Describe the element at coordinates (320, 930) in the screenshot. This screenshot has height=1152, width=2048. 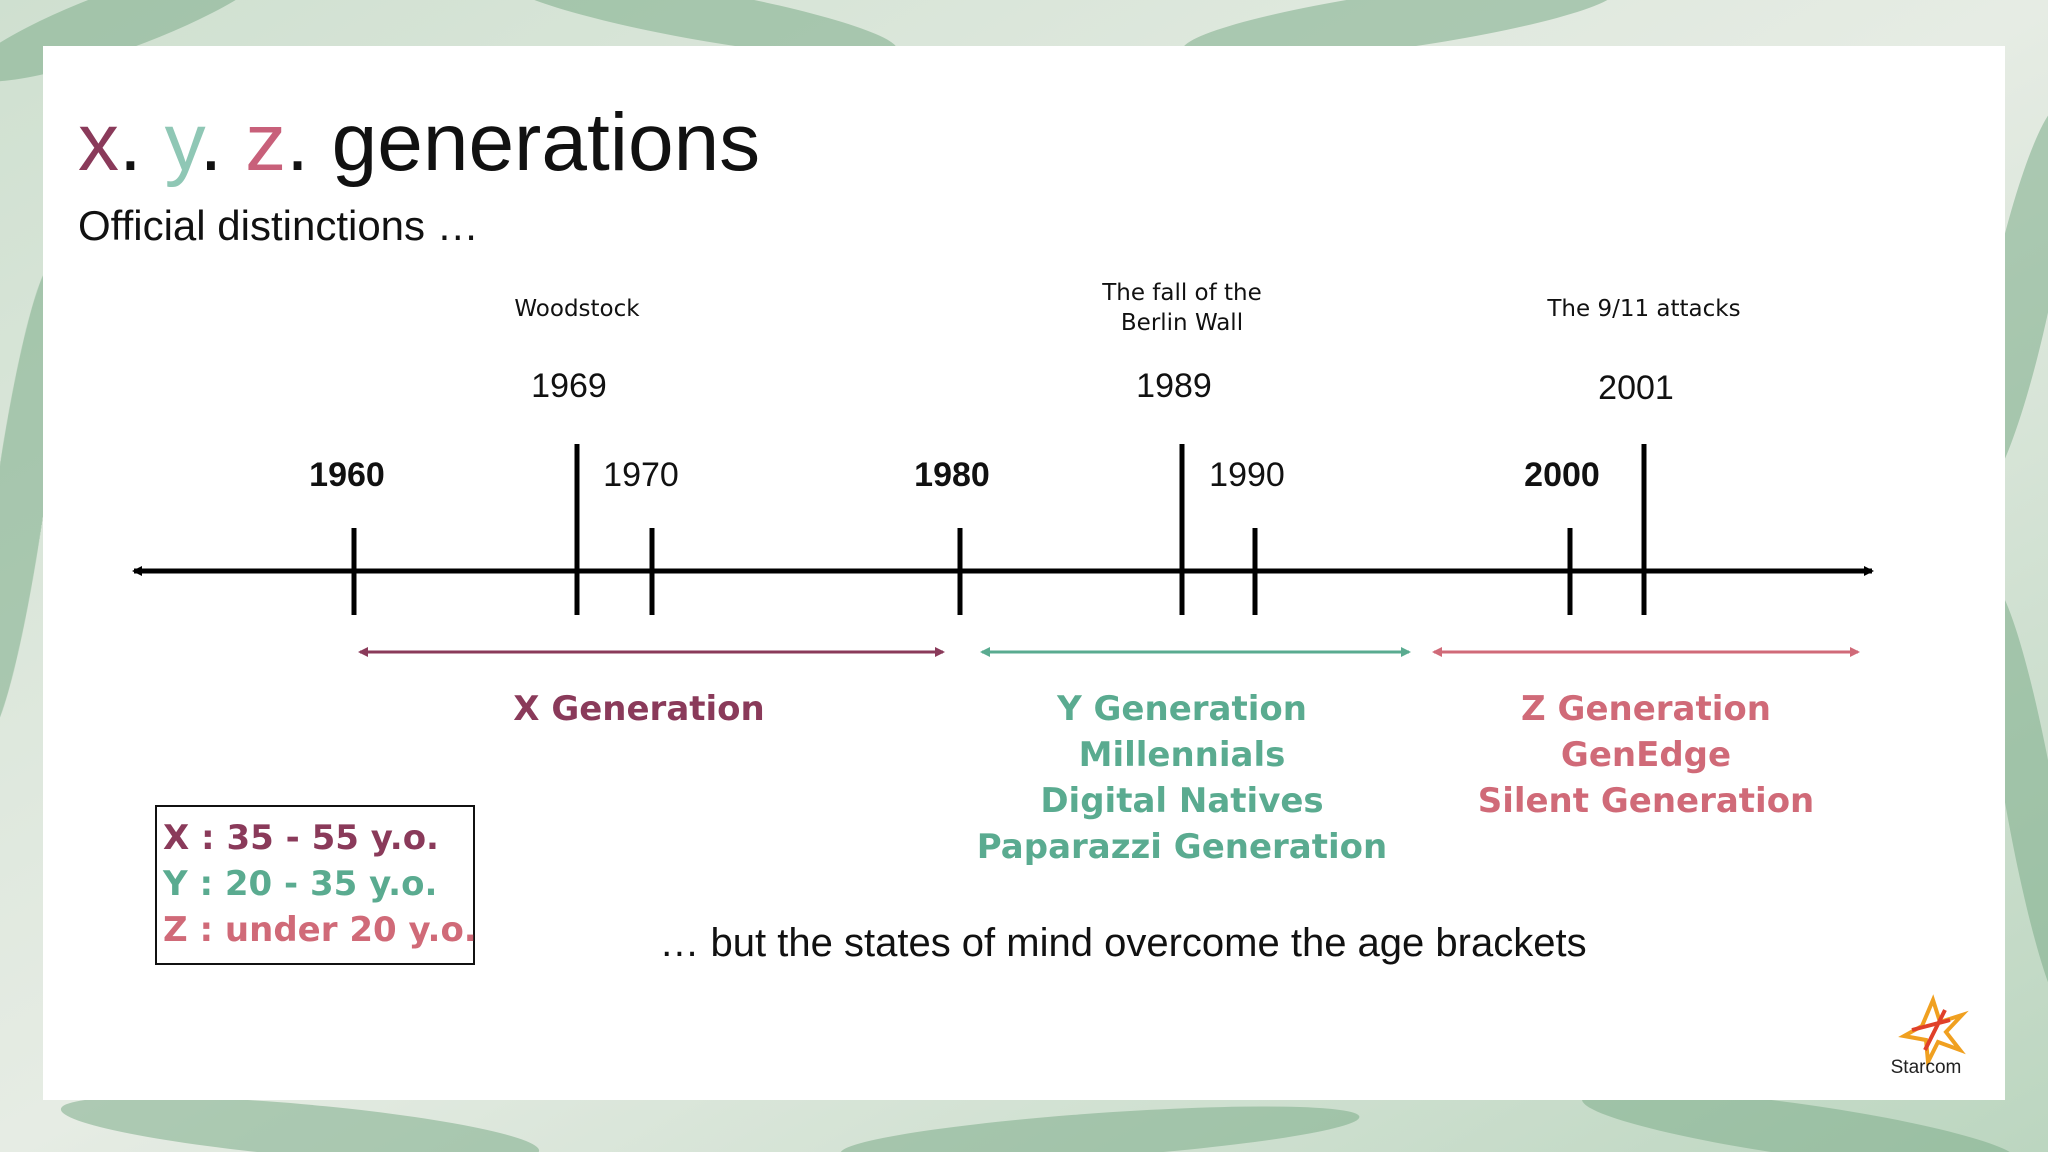
I see `legend-entry: Z : under 20 y.o.` at that location.